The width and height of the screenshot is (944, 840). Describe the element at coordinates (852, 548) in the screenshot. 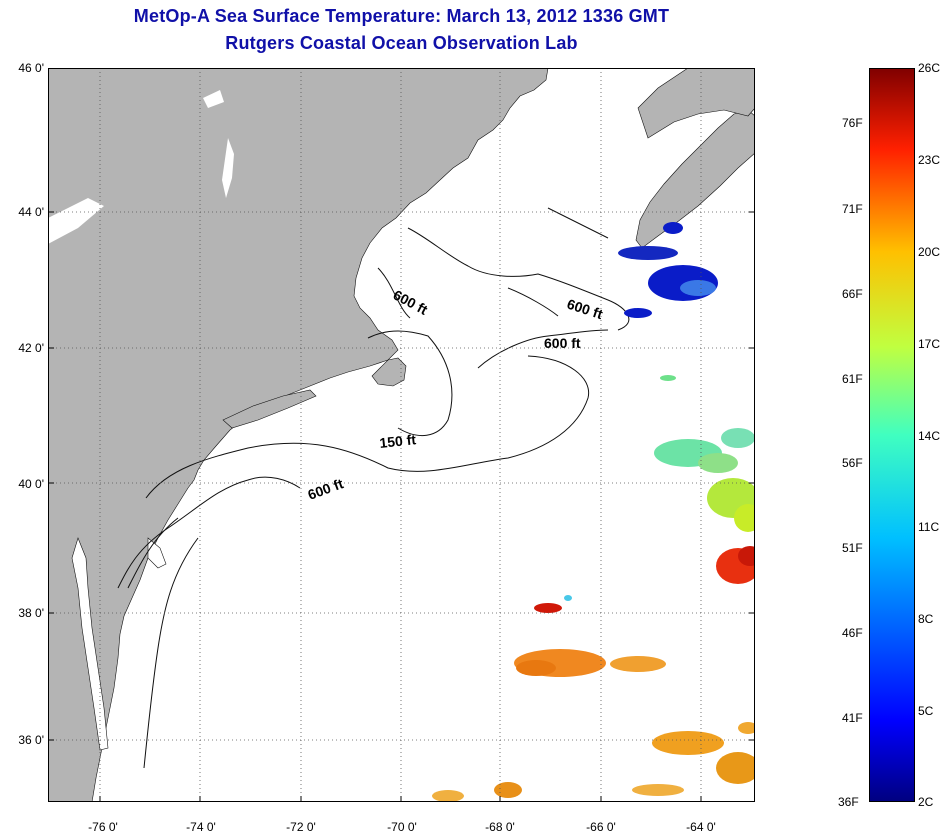

I see `colorbar-f-51: 51F` at that location.